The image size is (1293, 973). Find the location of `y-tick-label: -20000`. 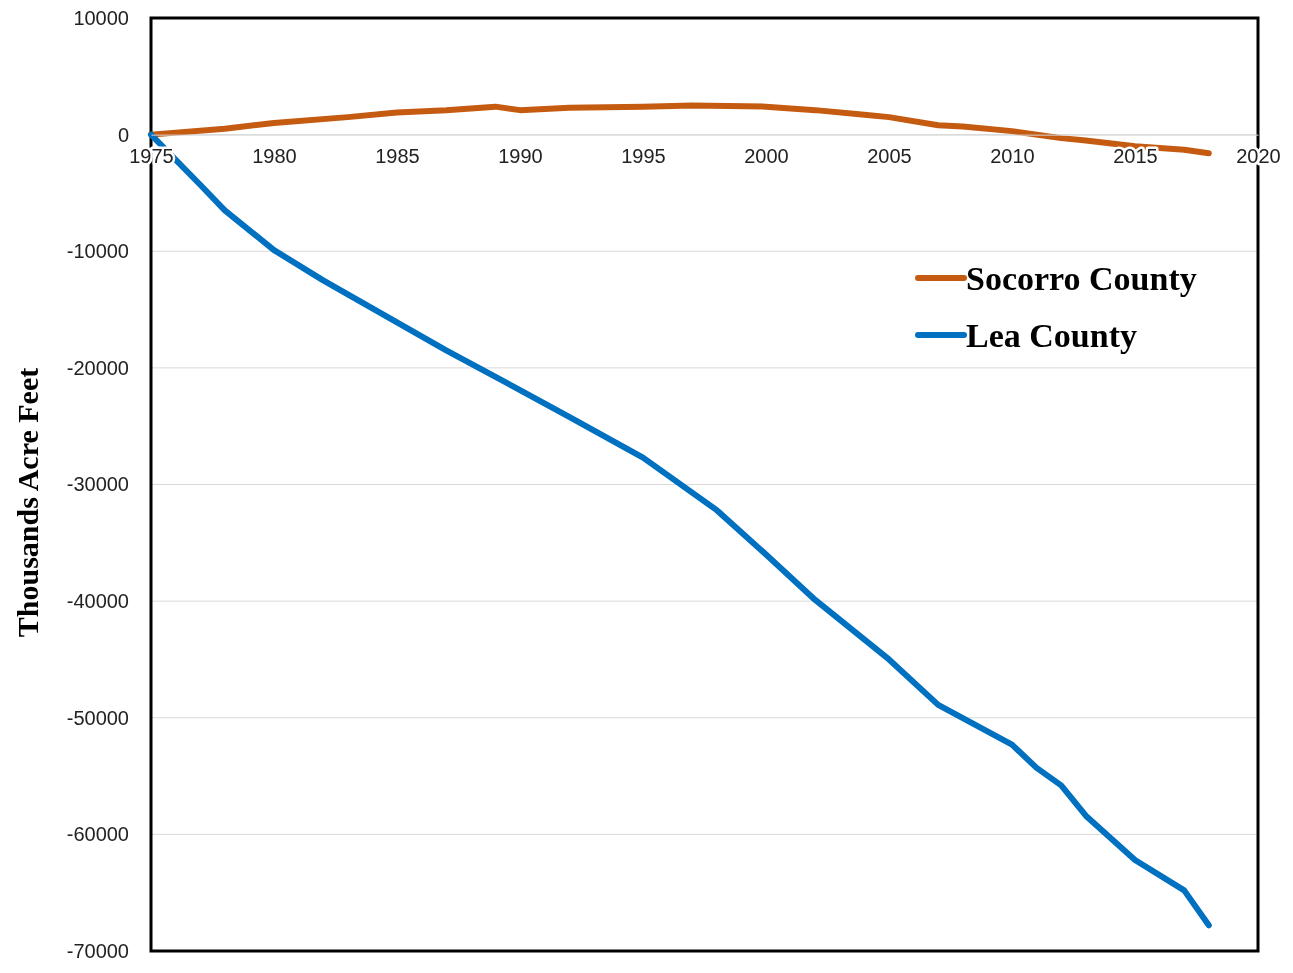

y-tick-label: -20000 is located at coordinates (97, 367).